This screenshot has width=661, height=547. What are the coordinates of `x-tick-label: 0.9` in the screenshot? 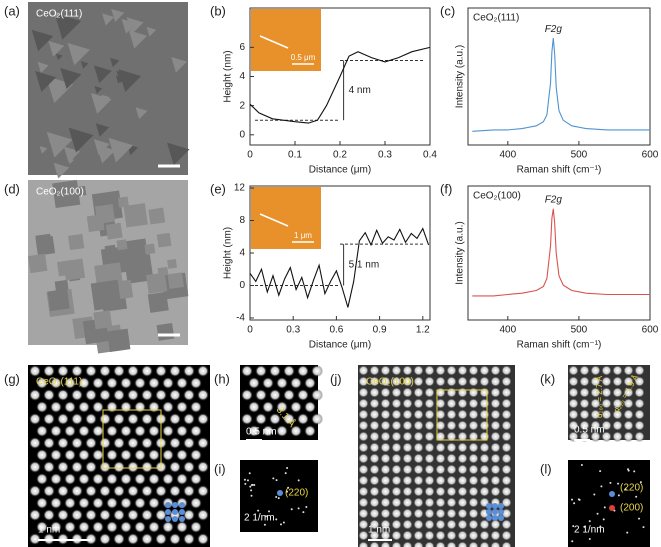 It's located at (380, 330).